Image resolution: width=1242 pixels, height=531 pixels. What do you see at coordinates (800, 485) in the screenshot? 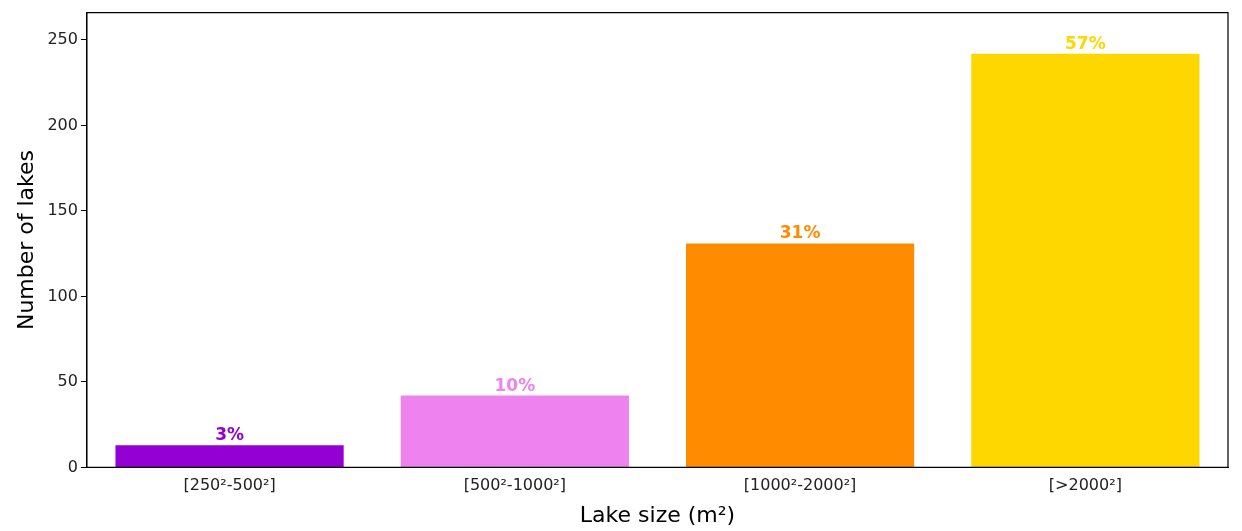
I see `x-tick-label: [1000²-2000²]` at bounding box center [800, 485].